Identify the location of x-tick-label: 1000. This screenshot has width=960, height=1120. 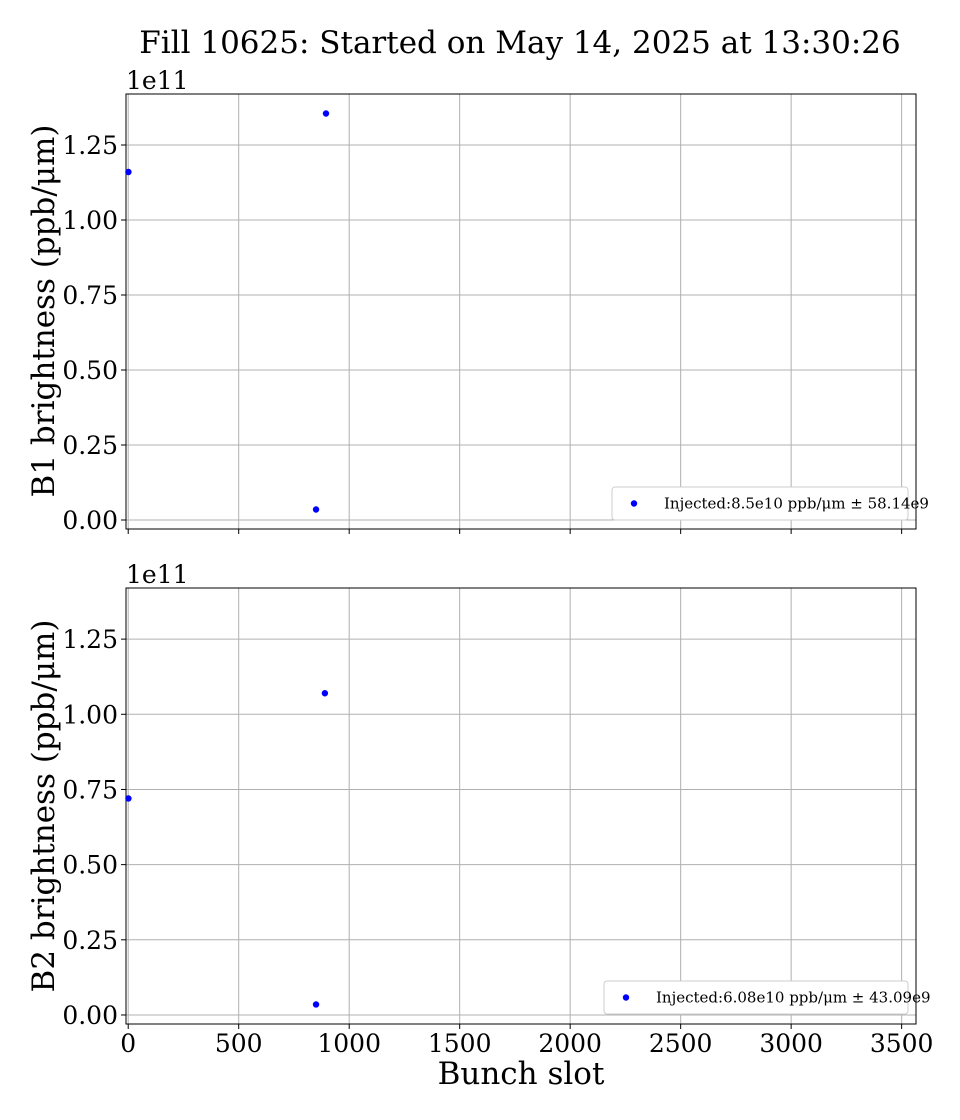
(349, 1043).